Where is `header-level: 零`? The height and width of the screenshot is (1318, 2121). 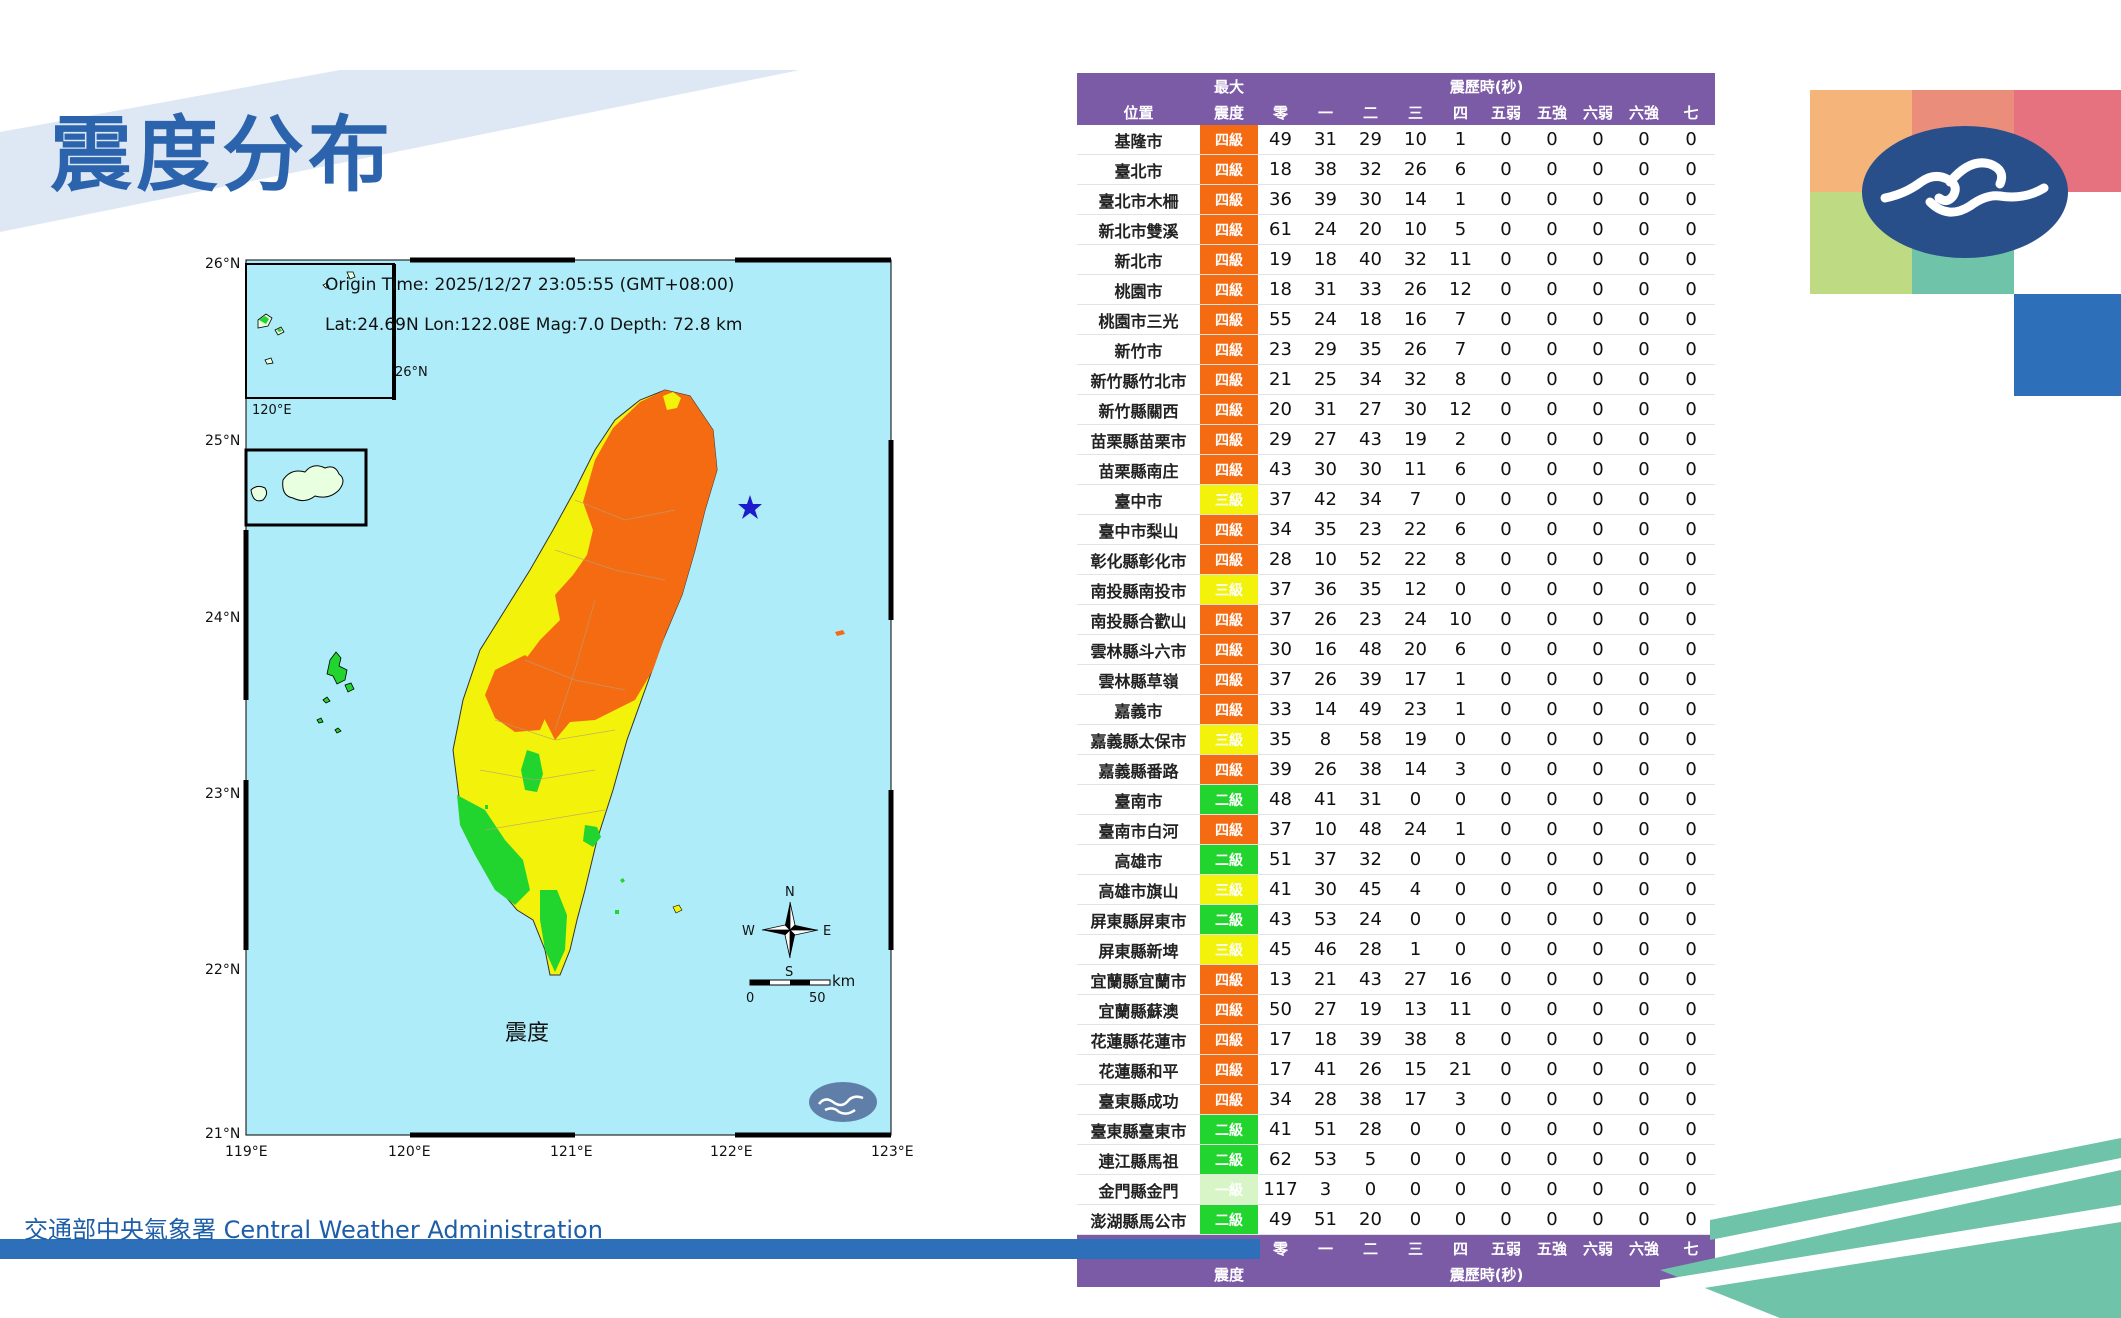
header-level: 零 is located at coordinates (1280, 112).